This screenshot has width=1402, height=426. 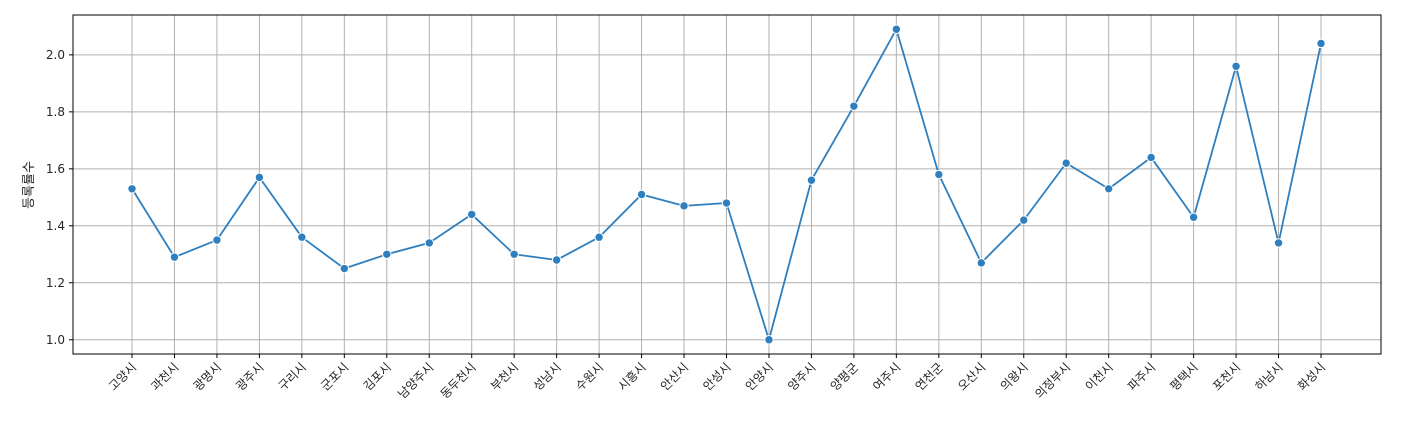 What do you see at coordinates (377, 376) in the screenshot?
I see `x-tick-label: 김포시` at bounding box center [377, 376].